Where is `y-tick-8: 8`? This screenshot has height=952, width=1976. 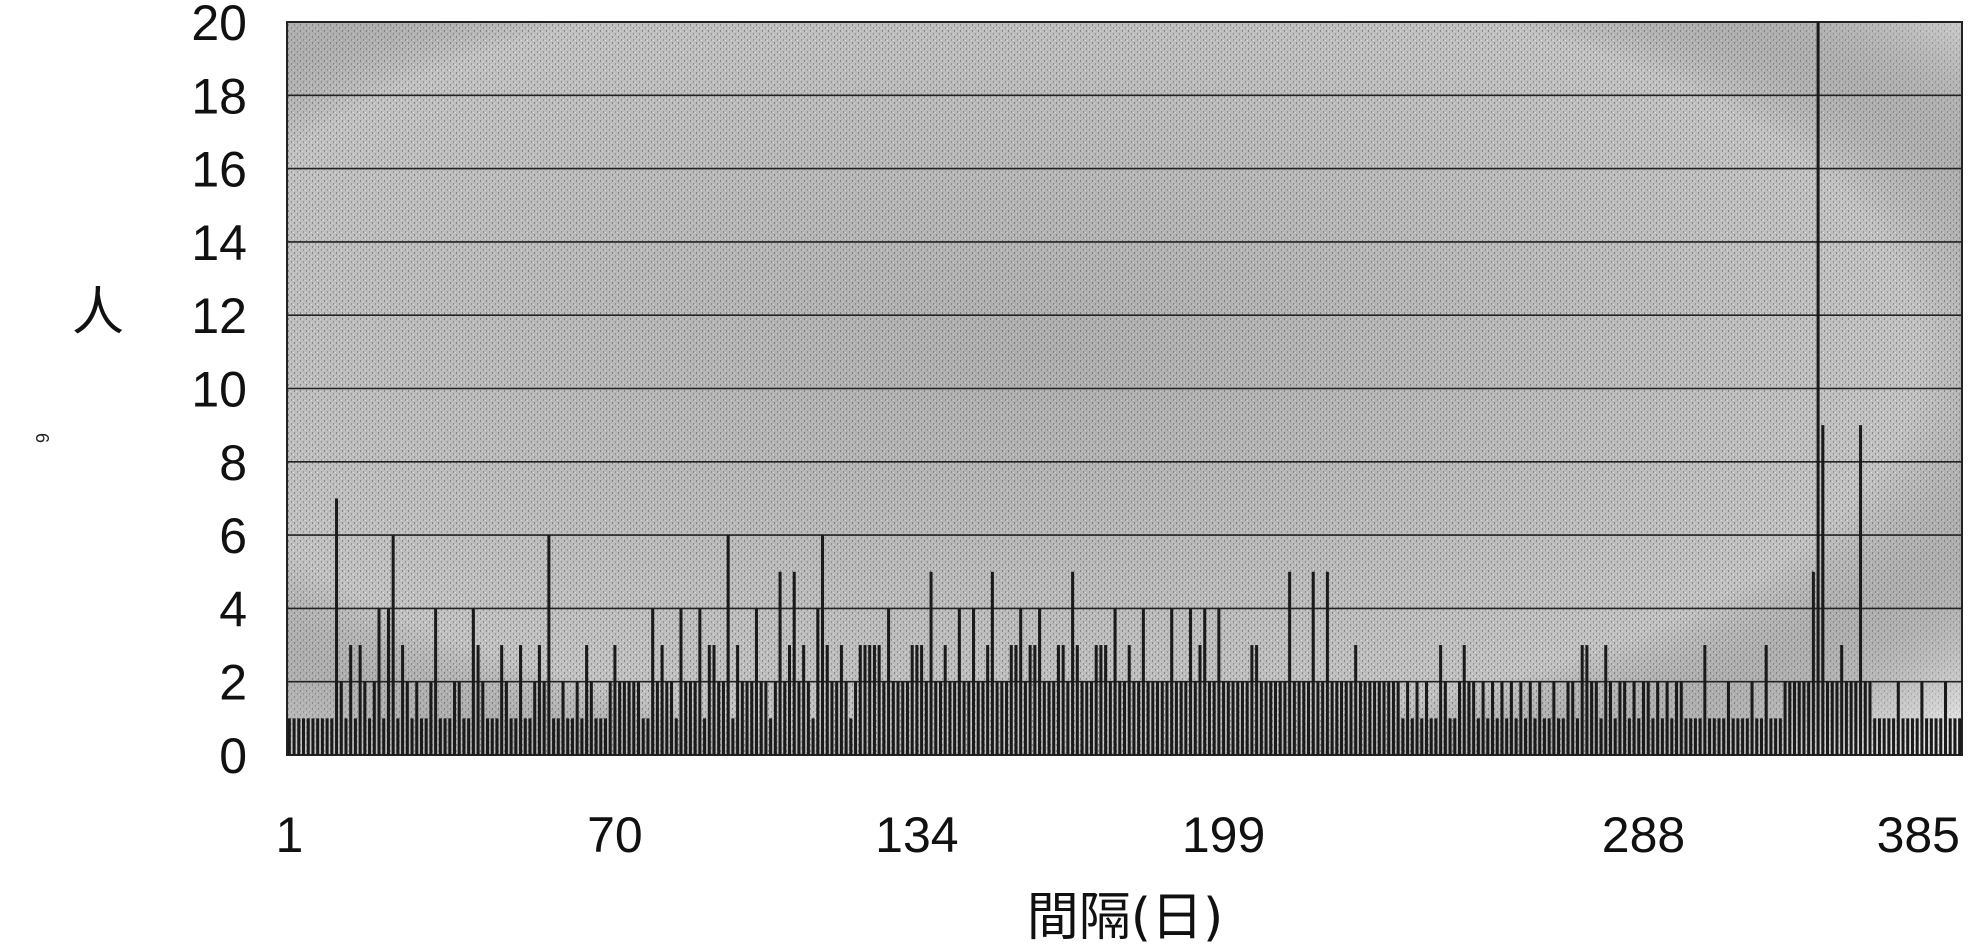
y-tick-8: 8 is located at coordinates (233, 463).